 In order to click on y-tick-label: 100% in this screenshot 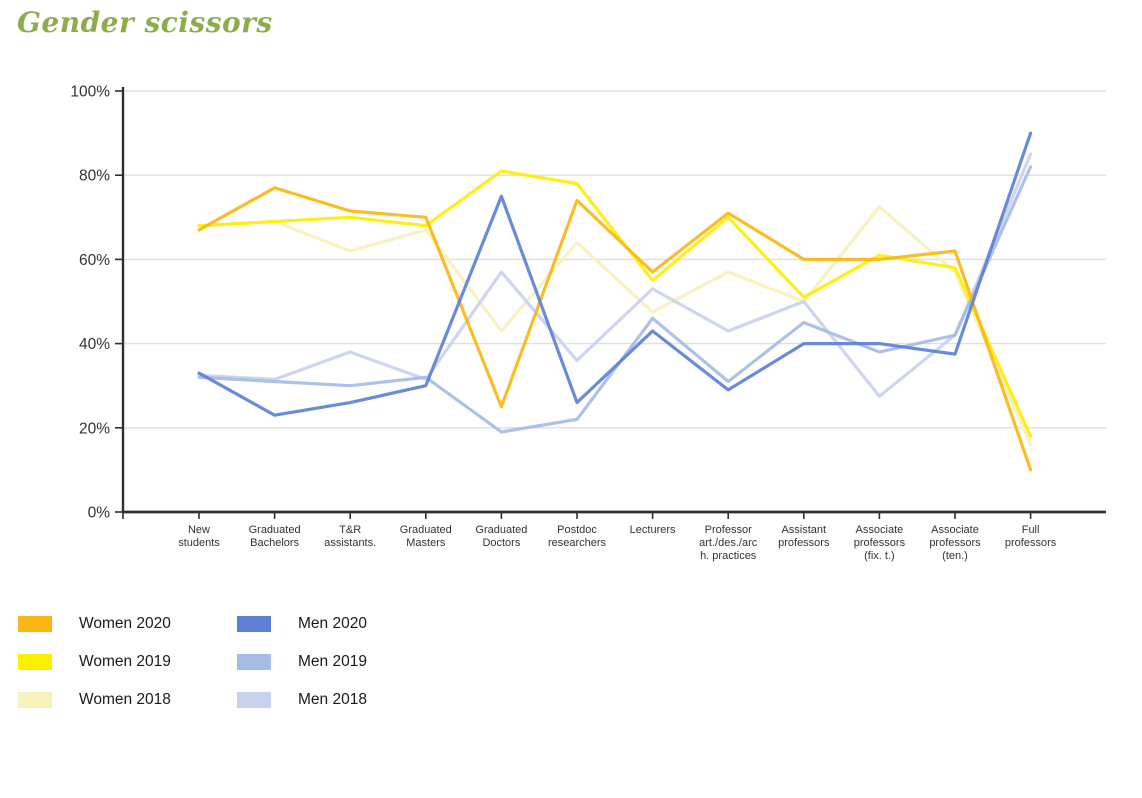, I will do `click(90, 92)`.